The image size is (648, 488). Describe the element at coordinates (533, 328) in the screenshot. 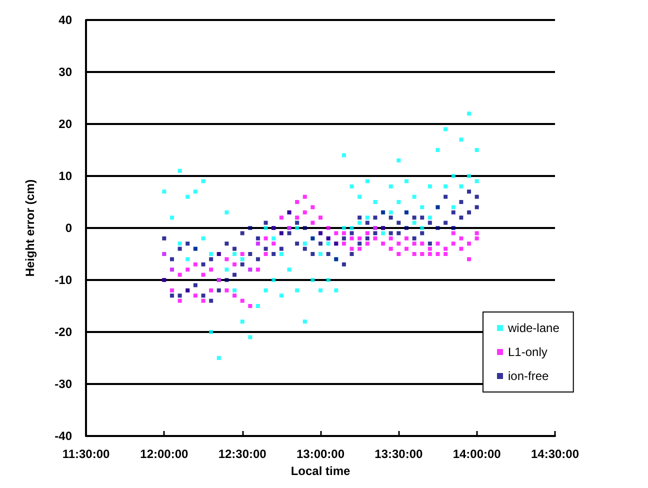

I see `legend-label: wide-lane` at that location.